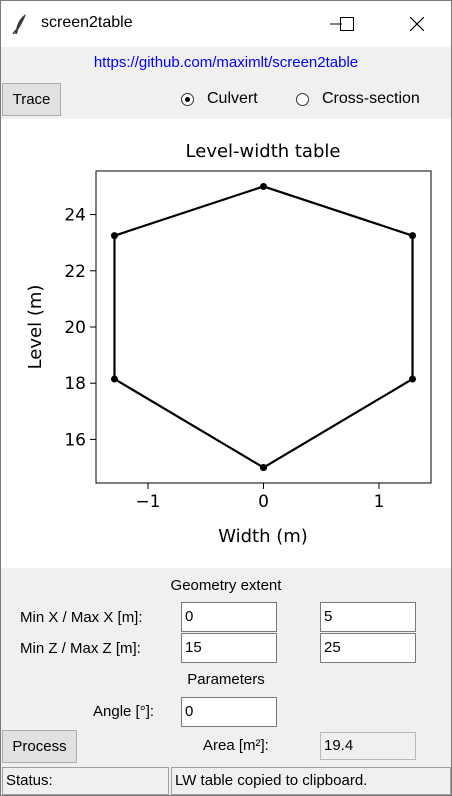 The height and width of the screenshot is (796, 452). Describe the element at coordinates (229, 648) in the screenshot. I see `min-z-input: 15` at that location.